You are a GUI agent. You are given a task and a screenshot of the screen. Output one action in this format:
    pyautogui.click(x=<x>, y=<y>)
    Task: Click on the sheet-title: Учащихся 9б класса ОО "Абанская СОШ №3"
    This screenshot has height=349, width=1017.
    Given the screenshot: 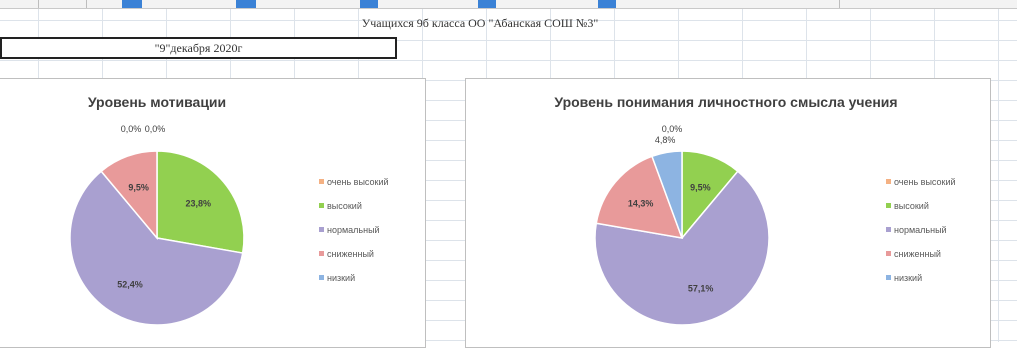 What is the action you would take?
    pyautogui.click(x=480, y=23)
    